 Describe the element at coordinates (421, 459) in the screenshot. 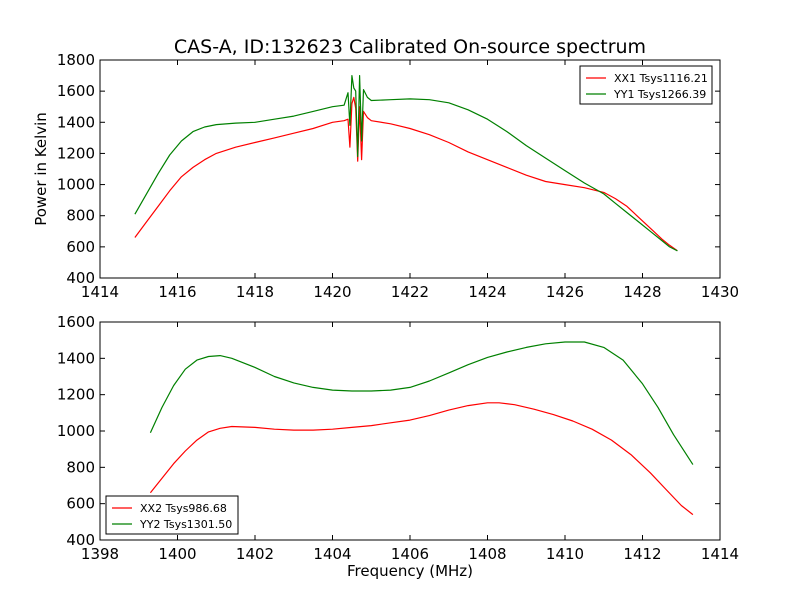

I see `chart-1-series-0-line` at that location.